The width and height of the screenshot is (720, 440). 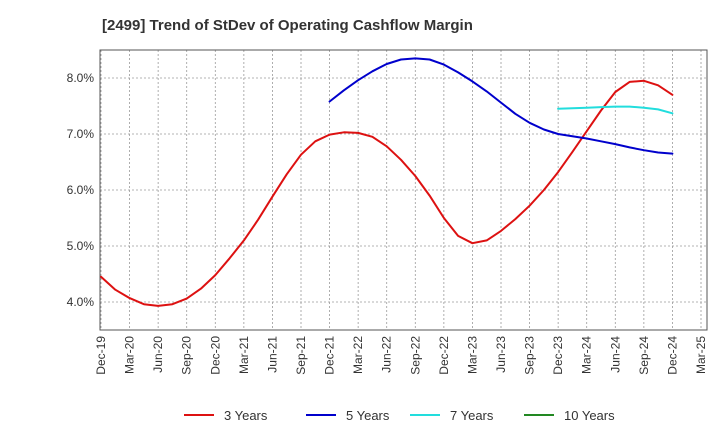 I want to click on y-tick-labels: 4.0% 5.0% 6.0% 7.0% 8.0%, so click(x=81, y=190).